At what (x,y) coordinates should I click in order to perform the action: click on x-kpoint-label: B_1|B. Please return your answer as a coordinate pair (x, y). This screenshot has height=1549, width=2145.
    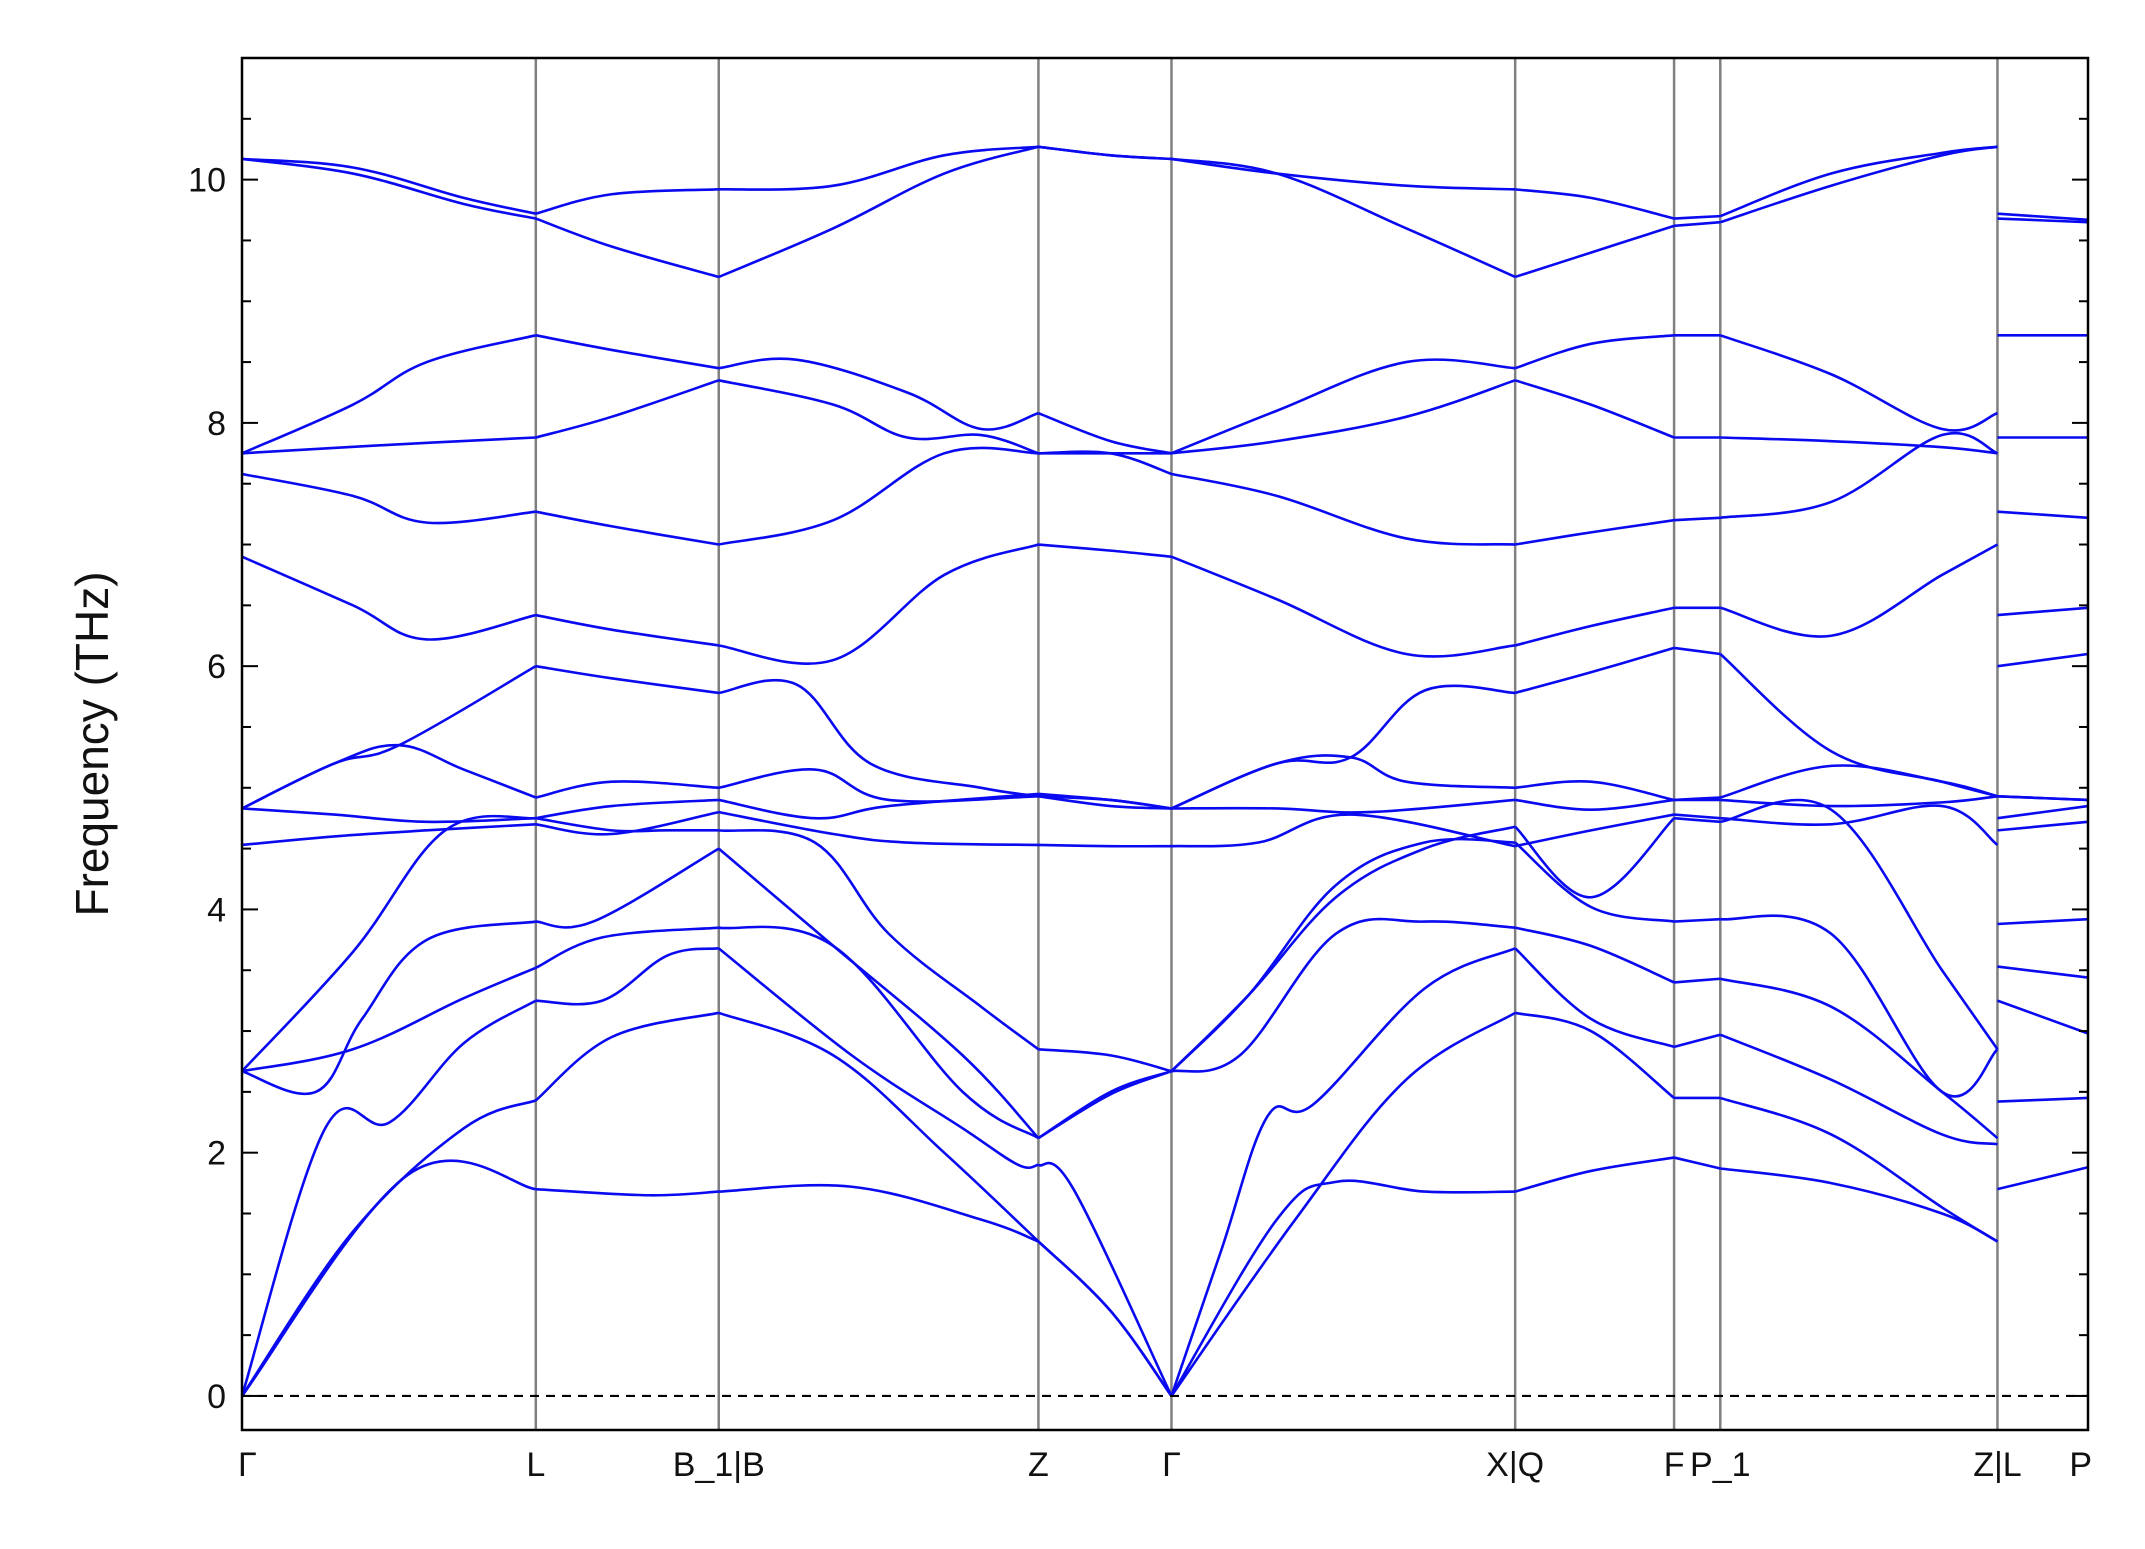
    Looking at the image, I should click on (719, 1465).